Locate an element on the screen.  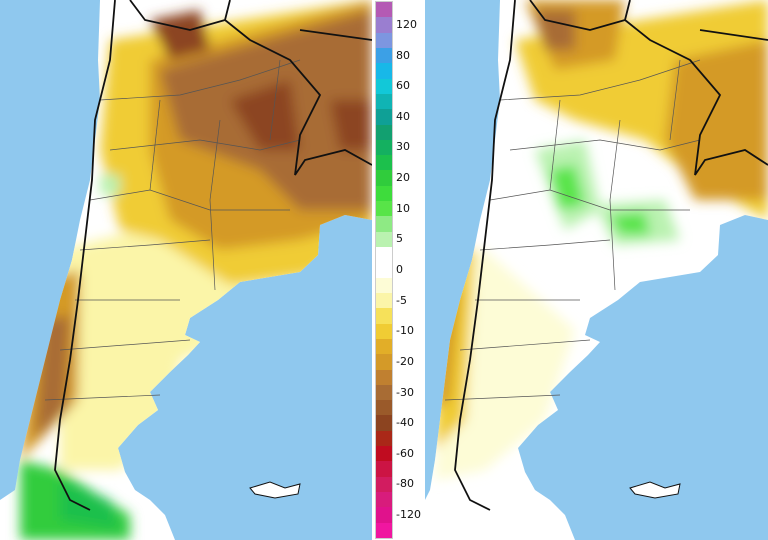
legend-tick-label: -20 is located at coordinates (405, 361).